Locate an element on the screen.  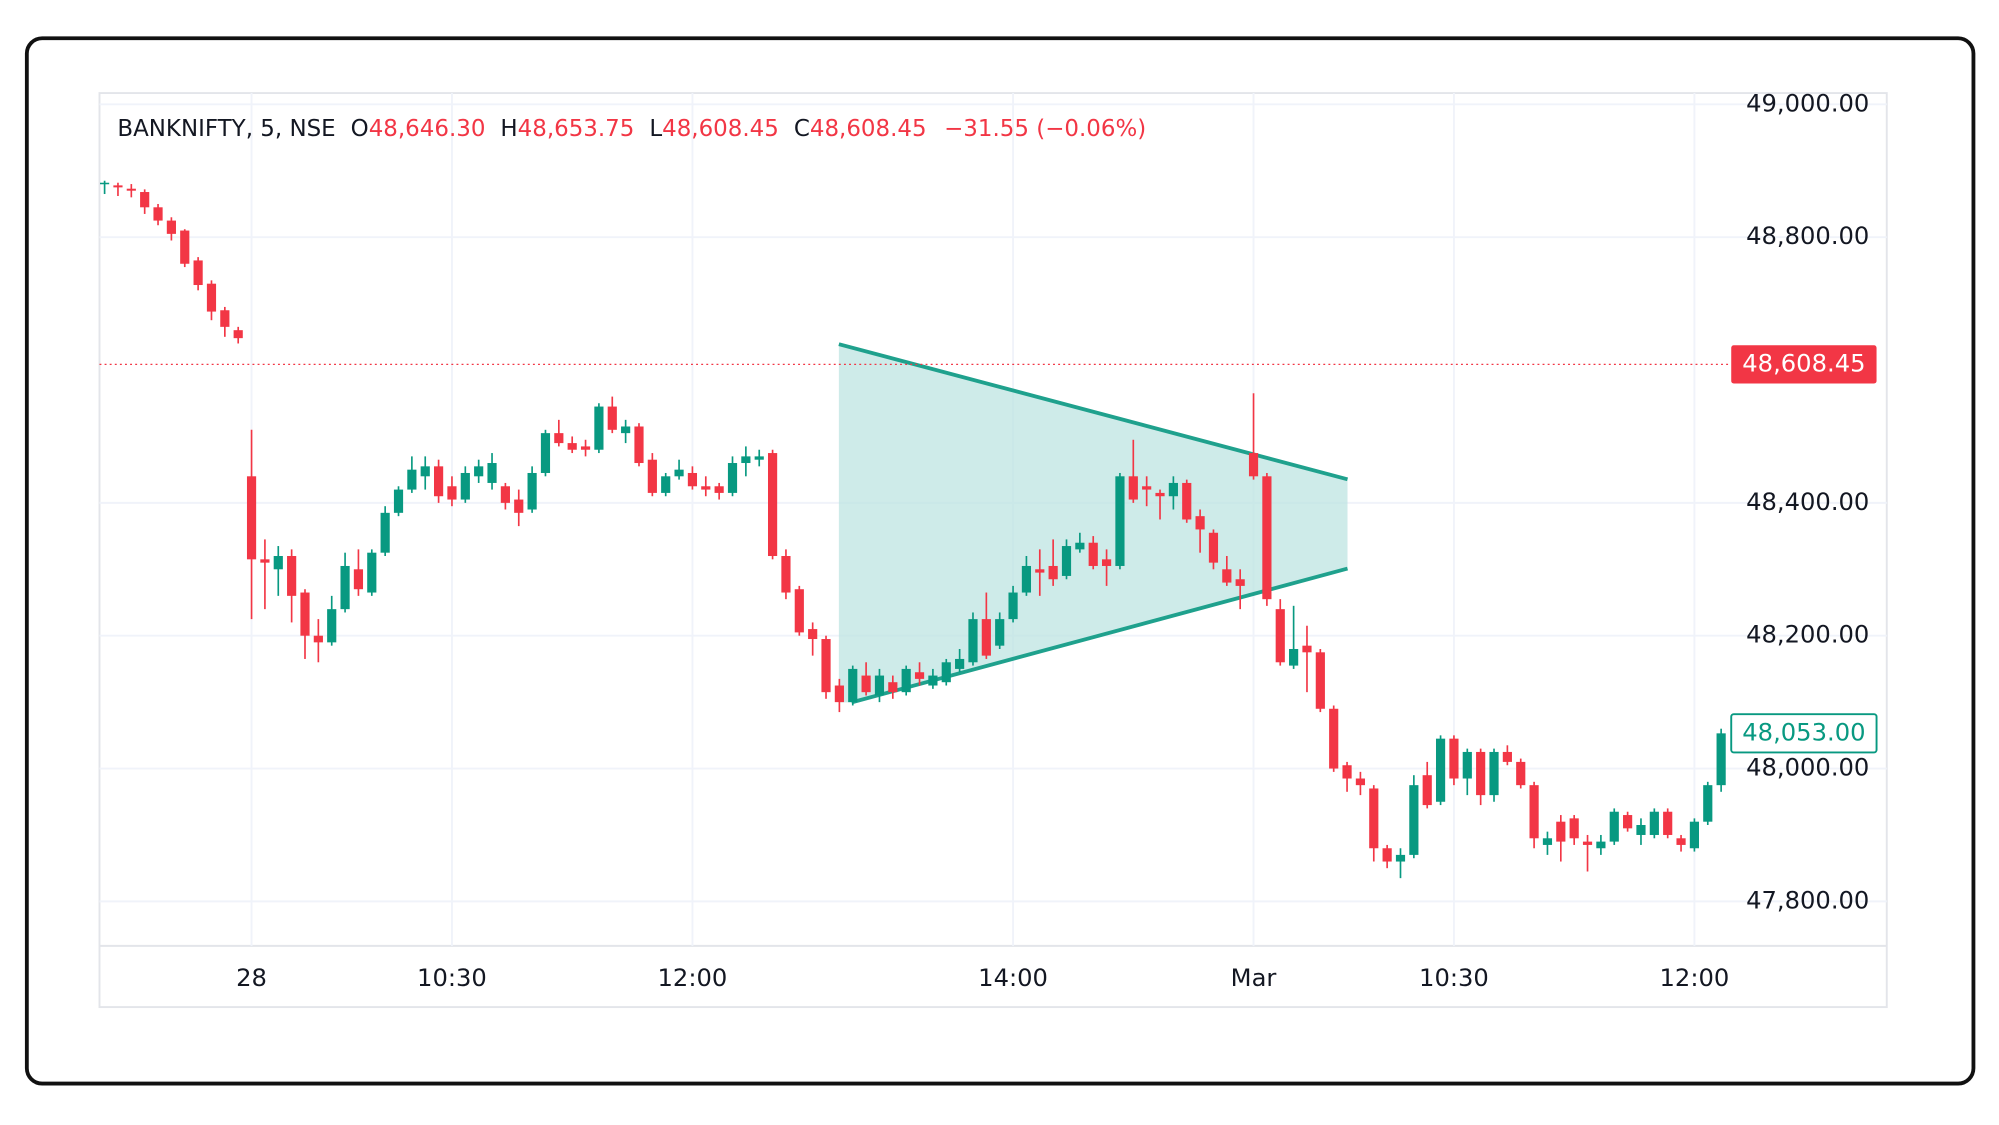
y-tick-label: 48,200.00 is located at coordinates (1807, 635).